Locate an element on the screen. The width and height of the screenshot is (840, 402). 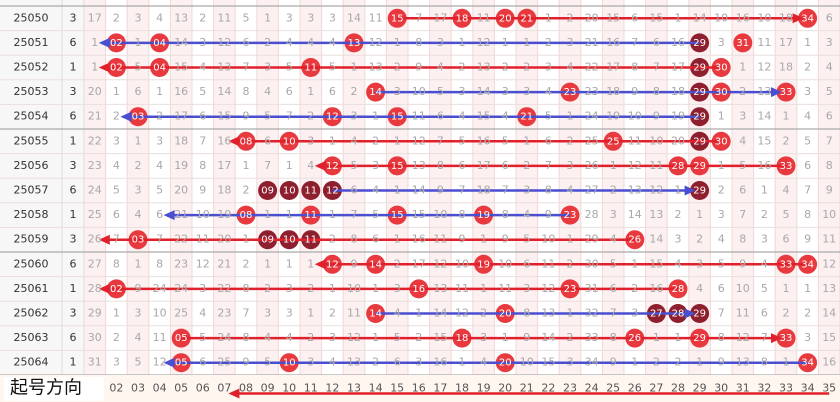
miss-count: 15 is located at coordinates (613, 17).